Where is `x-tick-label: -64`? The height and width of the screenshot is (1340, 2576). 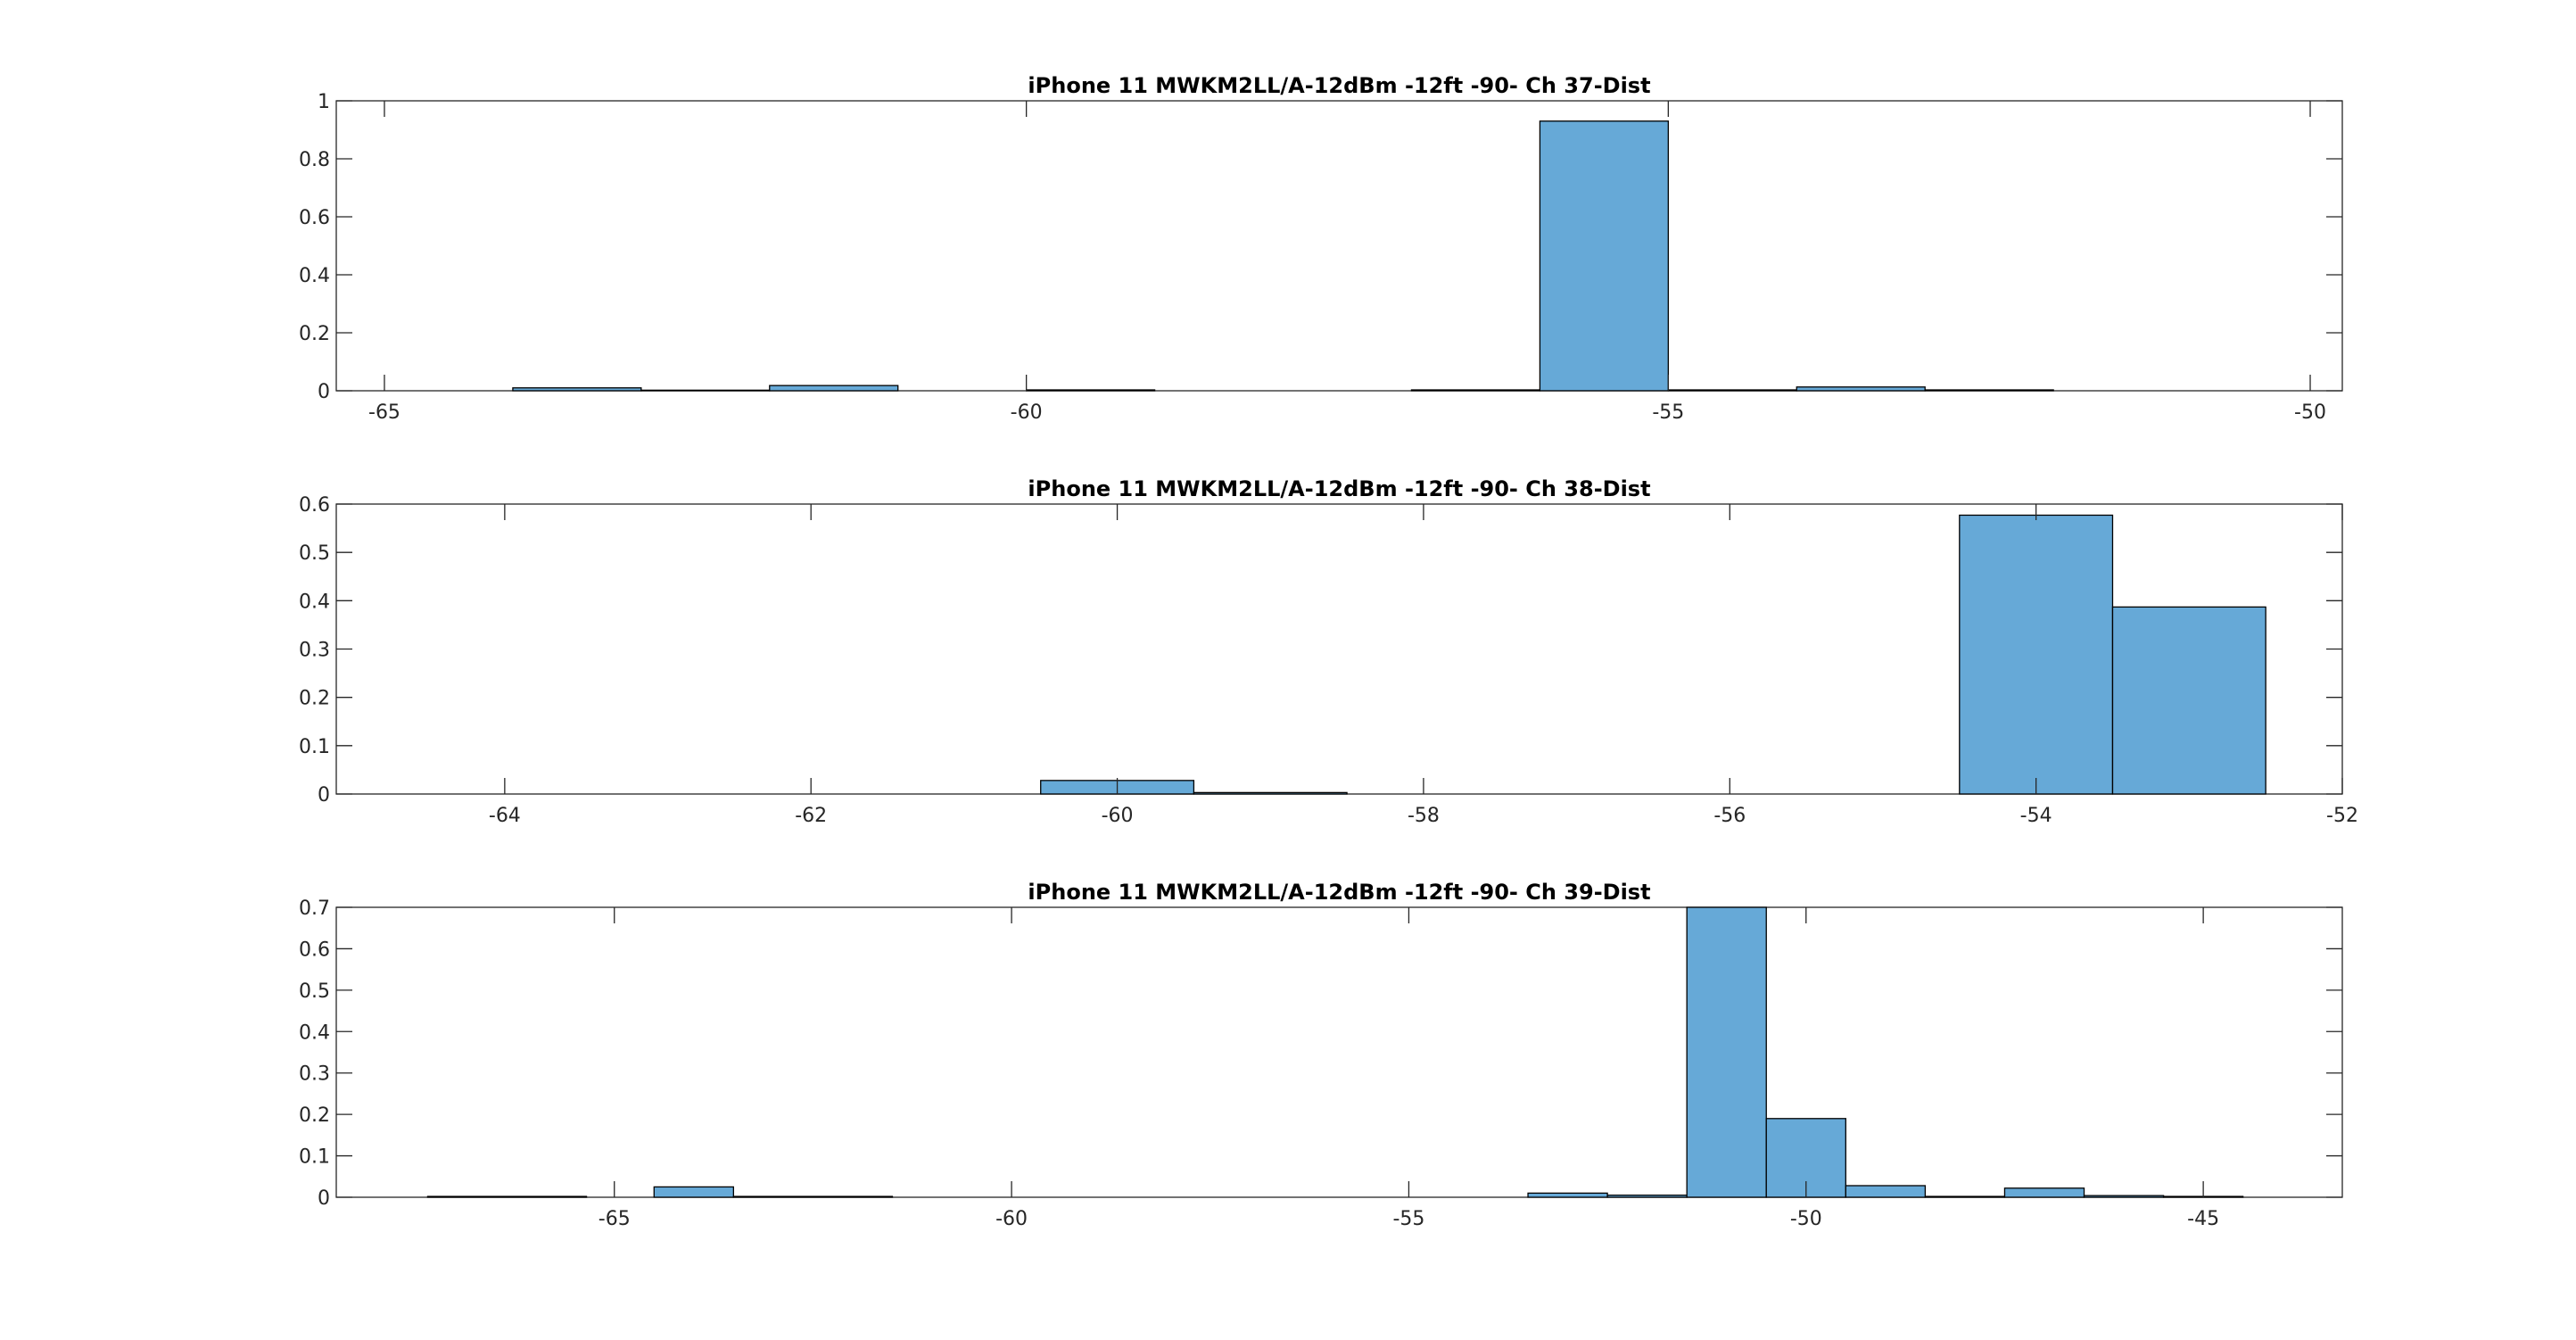 x-tick-label: -64 is located at coordinates (505, 816).